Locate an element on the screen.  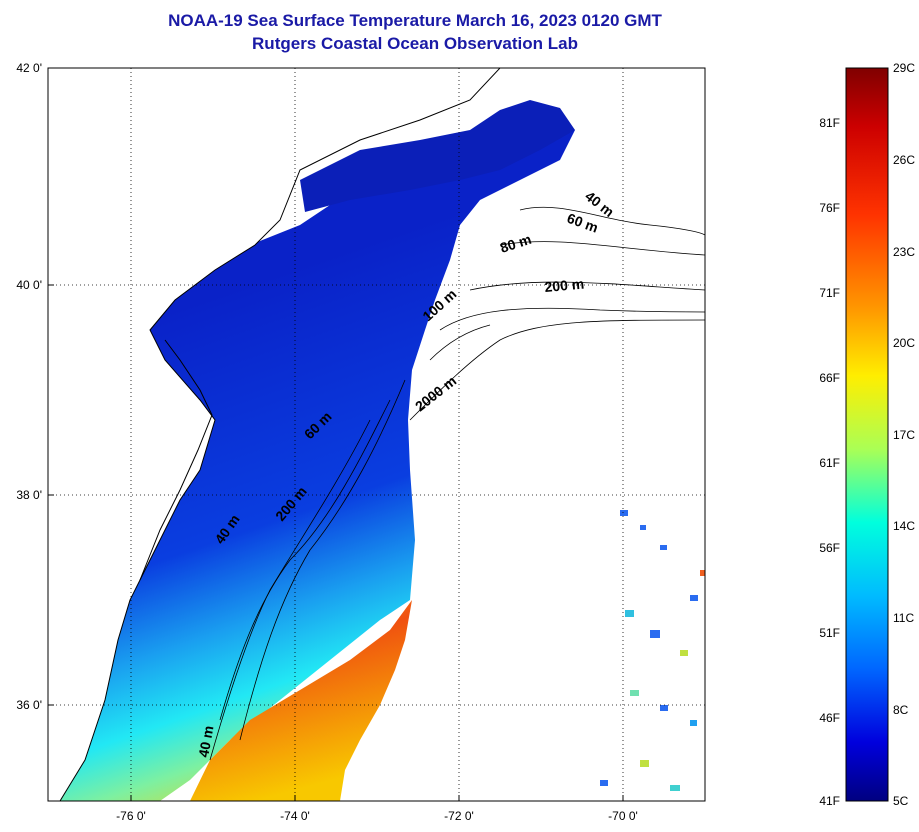
lon-tick-label: -70 0' is located at coordinates (623, 816).